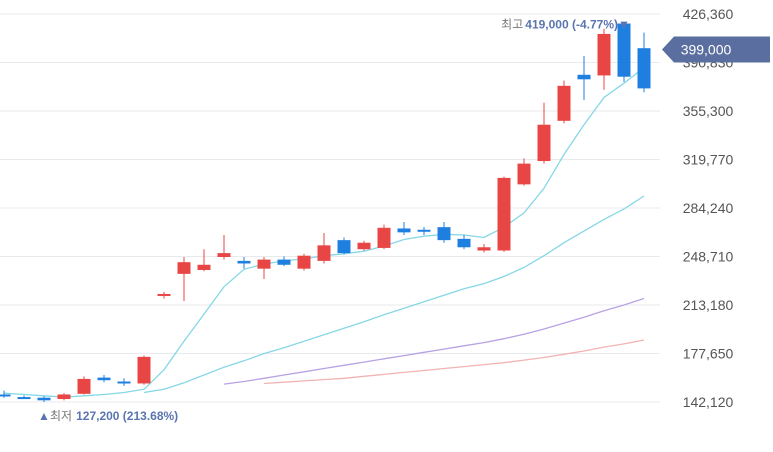 The image size is (773, 452). I want to click on high-label: 최고, so click(512, 25).